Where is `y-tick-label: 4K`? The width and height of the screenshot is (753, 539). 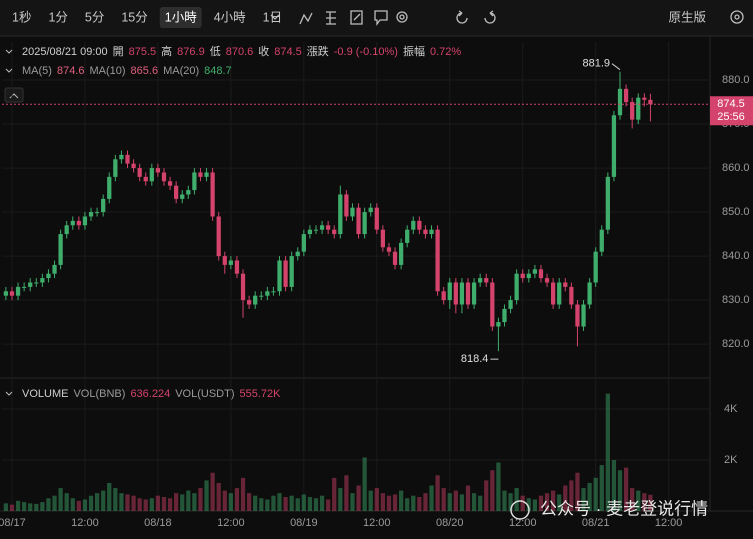
y-tick-label: 4K is located at coordinates (731, 409).